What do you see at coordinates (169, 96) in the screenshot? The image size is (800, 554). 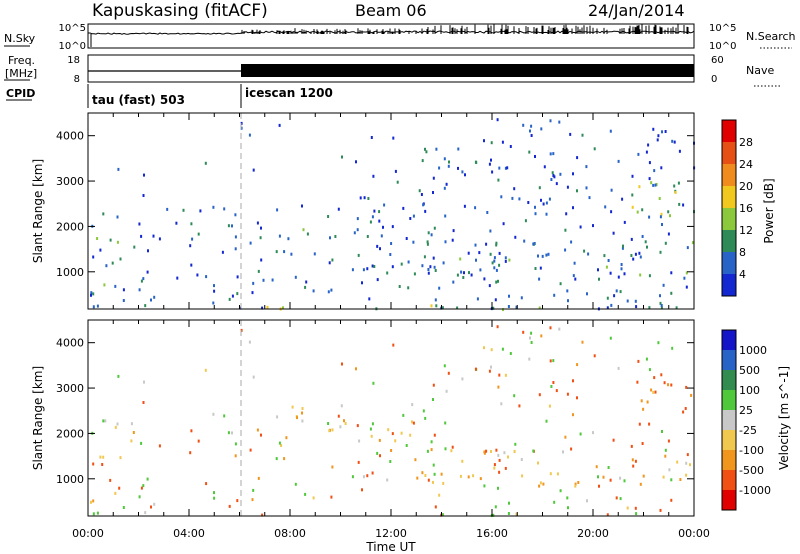 I see `cpid-row: CPID tau (fast) 503 icescan 1200` at bounding box center [169, 96].